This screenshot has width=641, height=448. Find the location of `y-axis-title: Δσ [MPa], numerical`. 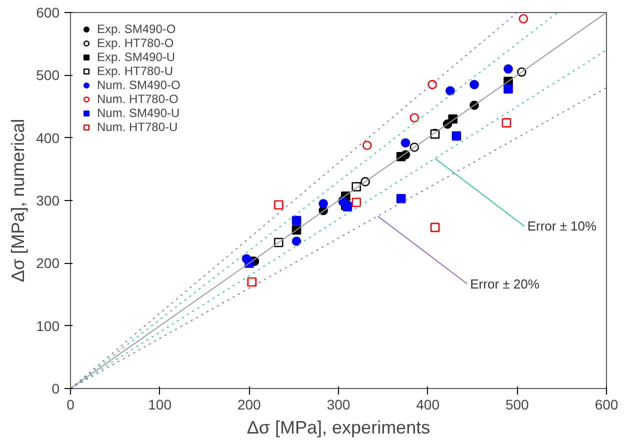

y-axis-title: Δσ [MPa], numerical is located at coordinates (18, 200).